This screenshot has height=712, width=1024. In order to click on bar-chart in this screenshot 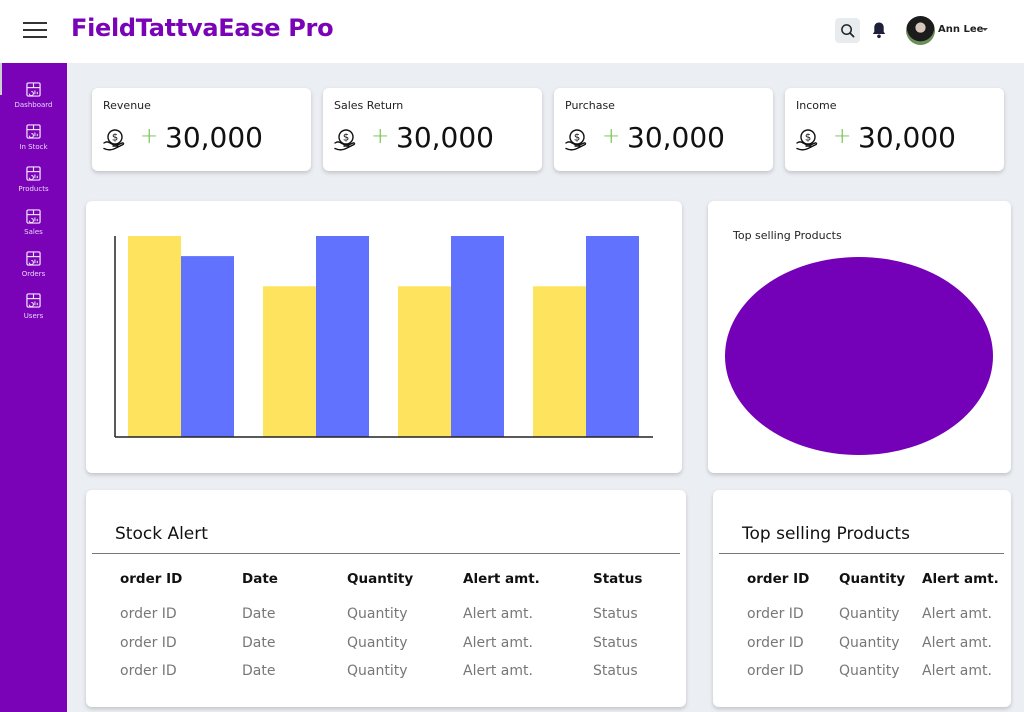, I will do `click(383, 337)`.